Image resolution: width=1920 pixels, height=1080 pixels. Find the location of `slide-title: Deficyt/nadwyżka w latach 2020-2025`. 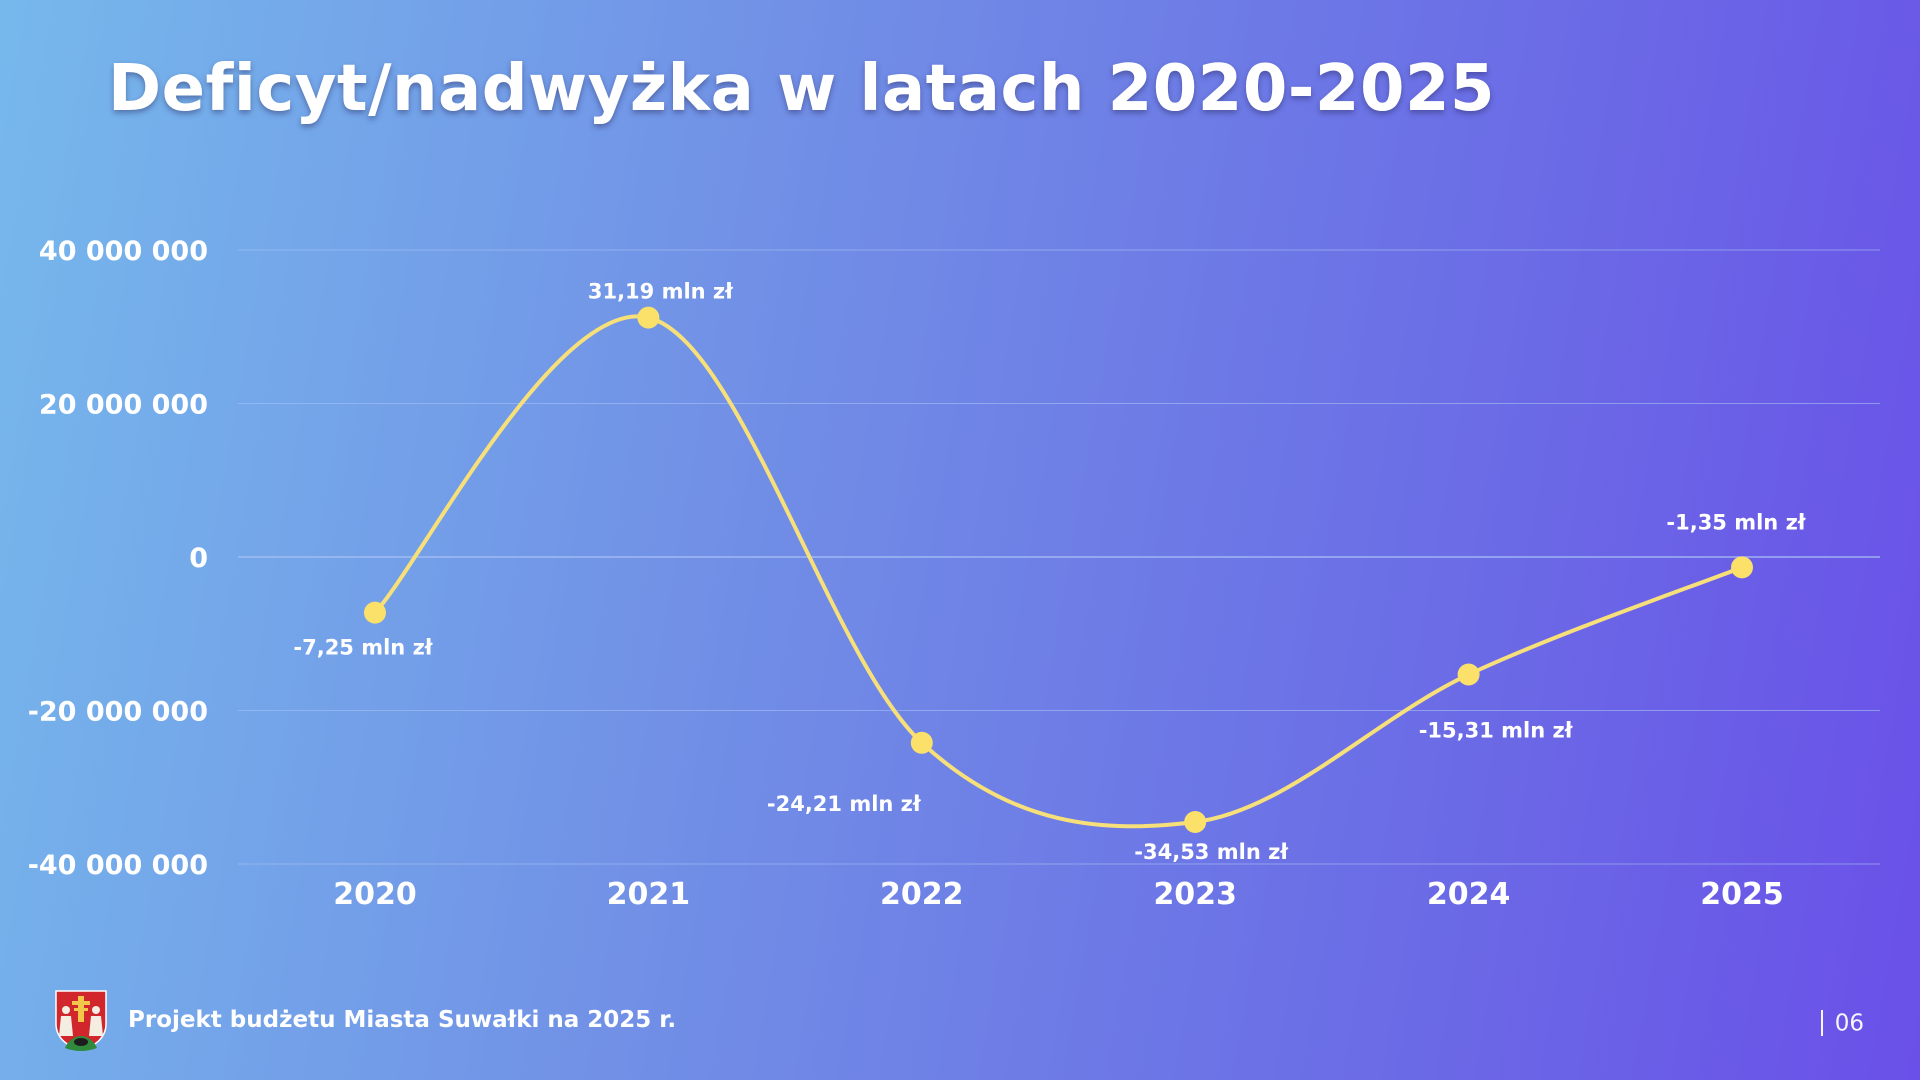

slide-title: Deficyt/nadwyżka w latach 2020-2025 is located at coordinates (802, 89).